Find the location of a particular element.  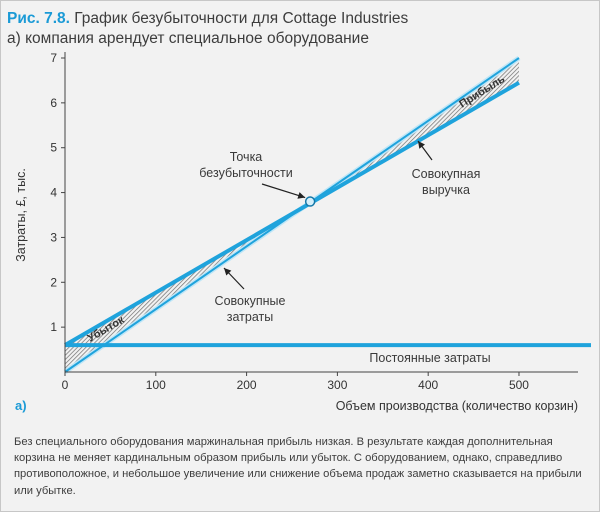

subfigure-label: а) is located at coordinates (21, 405).